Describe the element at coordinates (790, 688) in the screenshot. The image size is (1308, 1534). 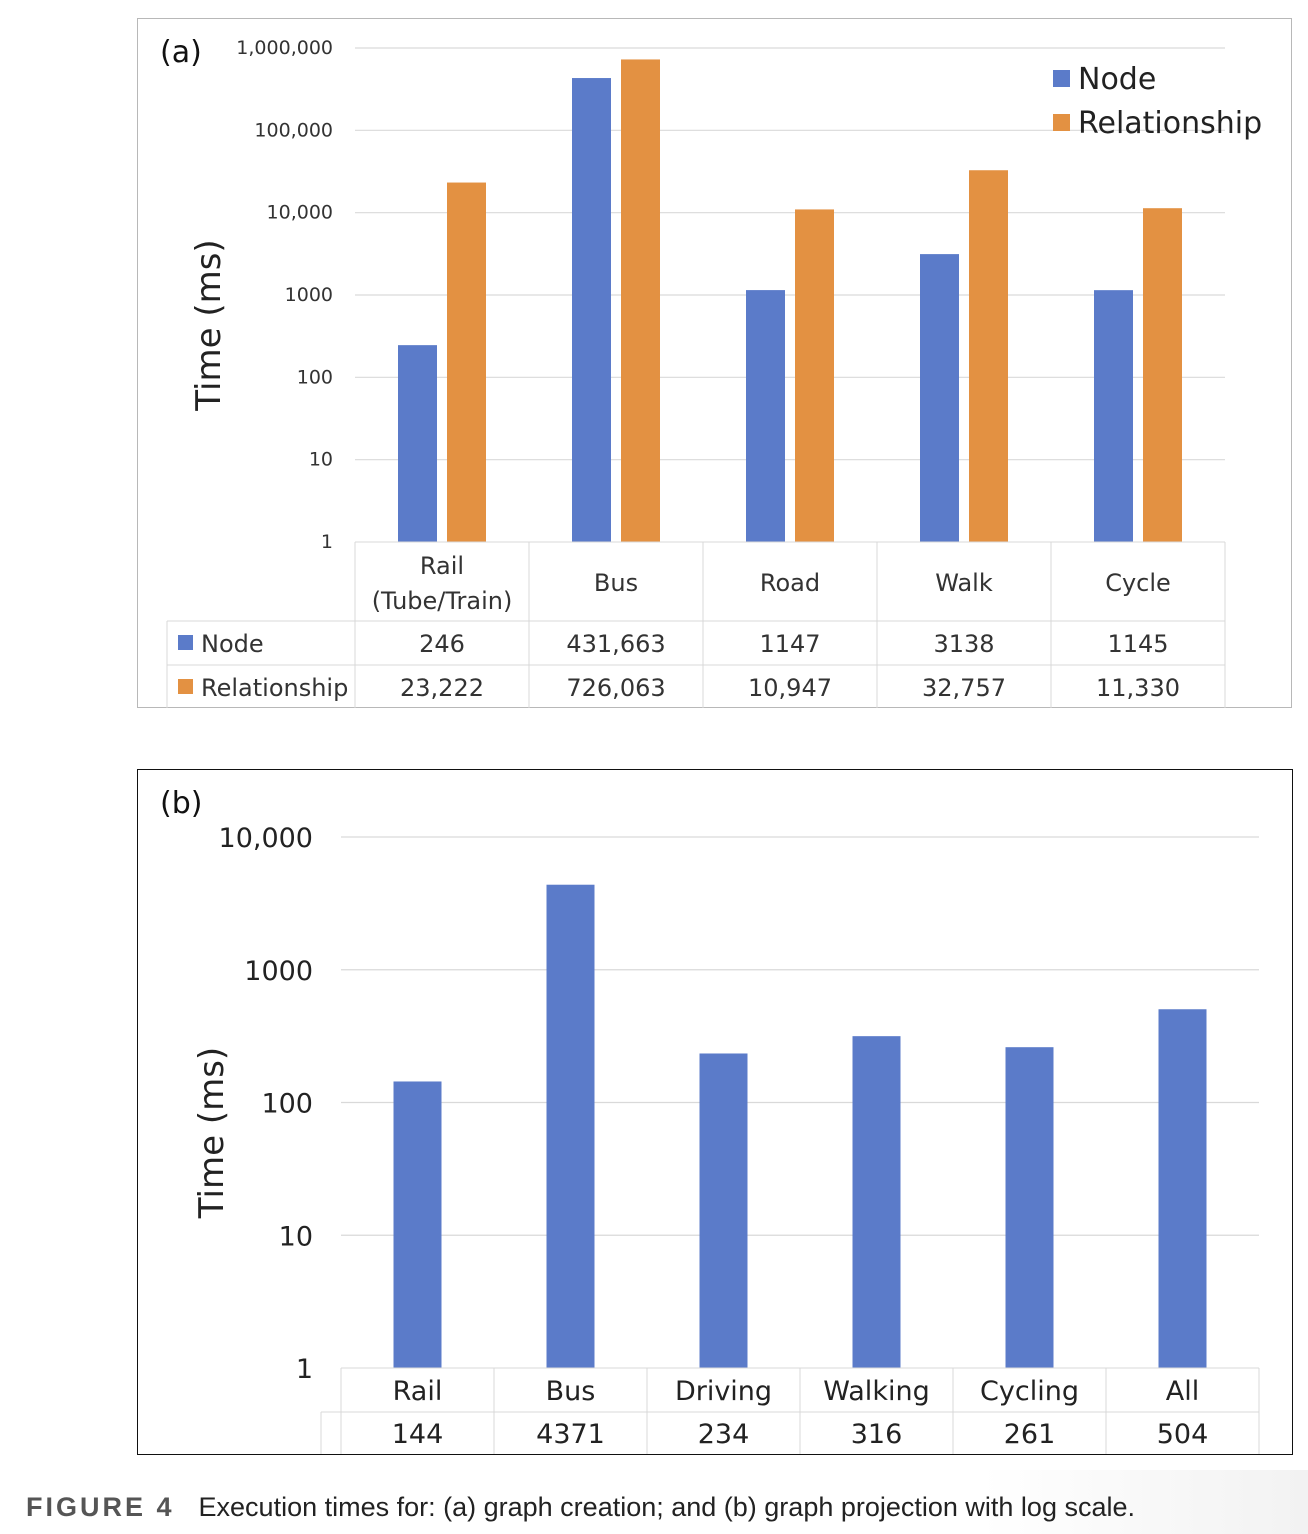
I see `data-label: 10,947` at that location.